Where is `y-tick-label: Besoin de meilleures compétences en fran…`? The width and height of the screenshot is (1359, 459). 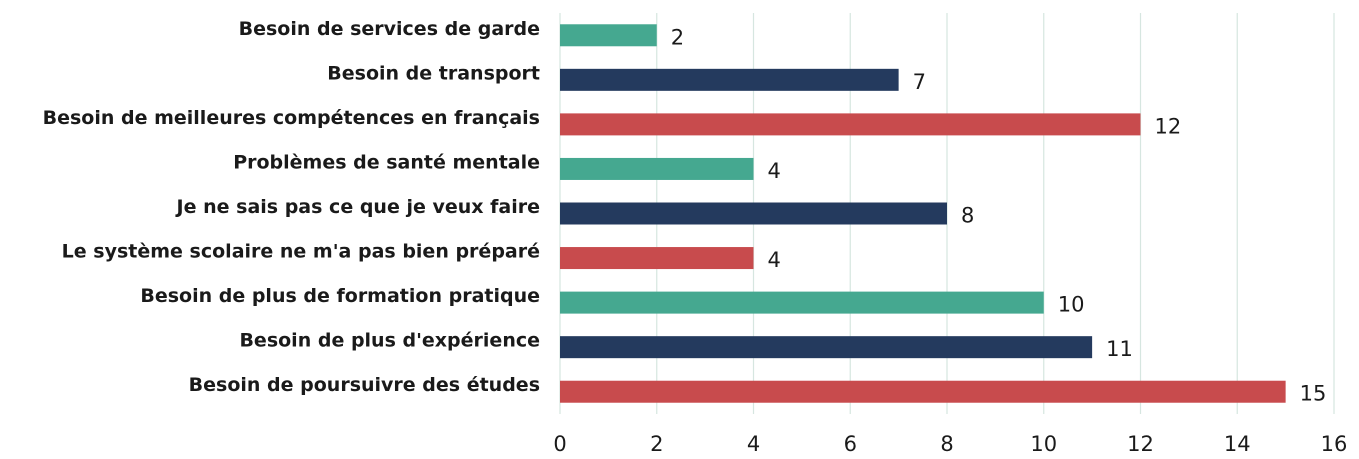
y-tick-label: Besoin de meilleures compétences en fran… is located at coordinates (291, 118).